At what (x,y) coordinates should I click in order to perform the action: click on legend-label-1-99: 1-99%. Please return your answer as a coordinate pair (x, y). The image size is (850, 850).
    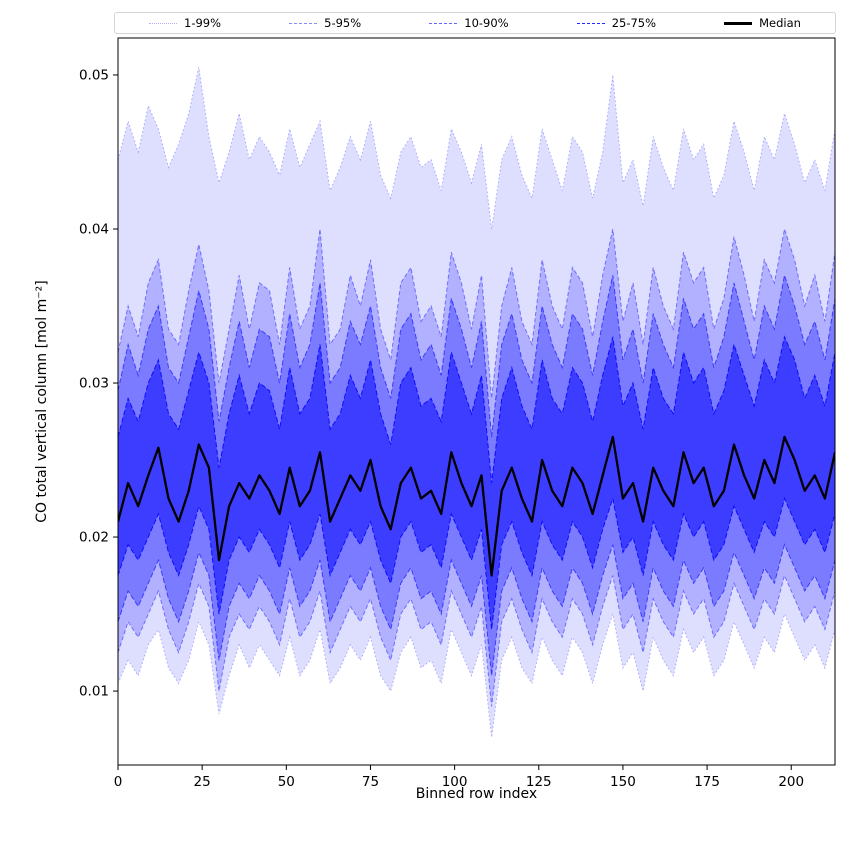
    Looking at the image, I should click on (203, 23).